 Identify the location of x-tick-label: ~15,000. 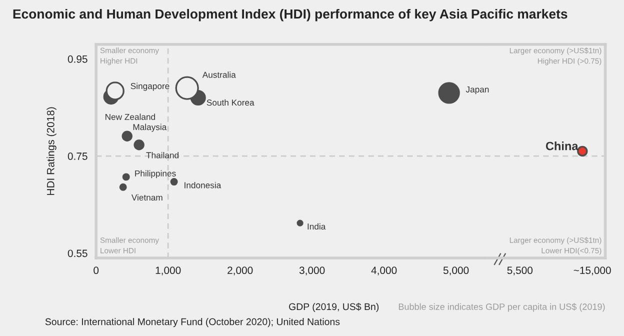
(592, 271).